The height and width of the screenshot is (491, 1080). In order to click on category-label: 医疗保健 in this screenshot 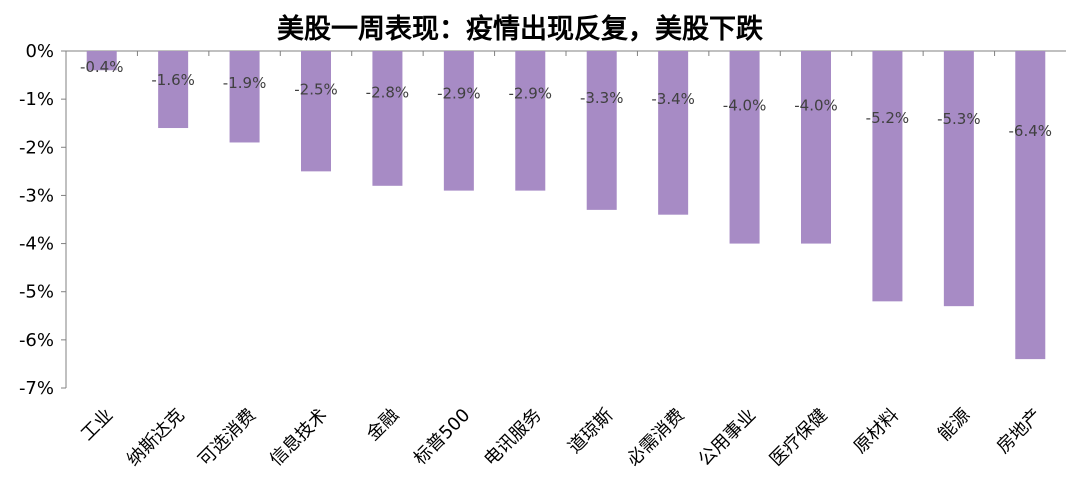, I will do `click(799, 438)`.